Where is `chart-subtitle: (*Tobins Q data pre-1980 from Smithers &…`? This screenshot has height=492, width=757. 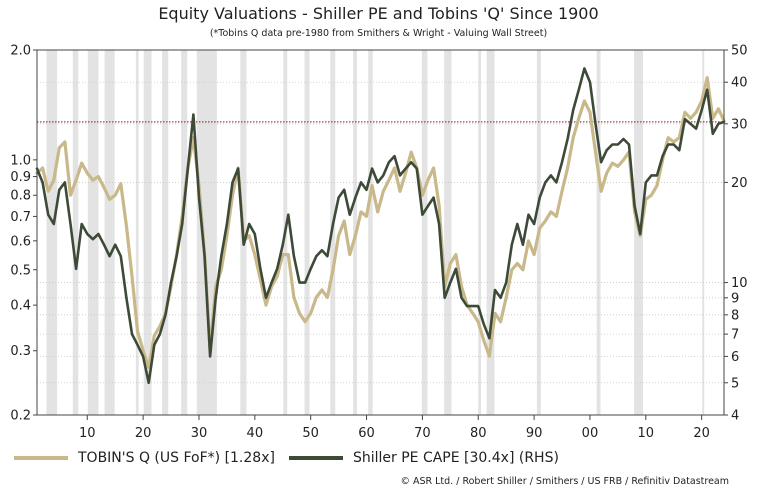 chart-subtitle: (*Tobins Q data pre-1980 from Smithers &… is located at coordinates (378, 33).